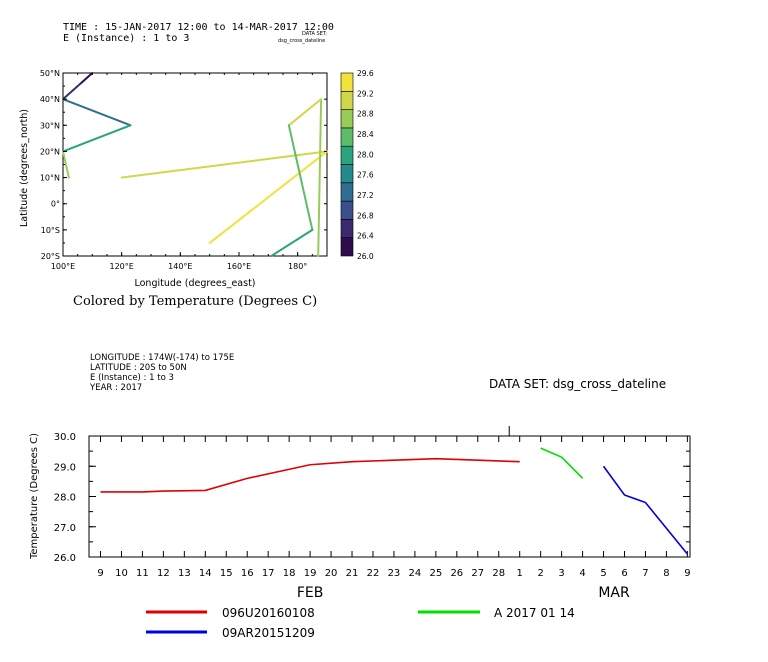 The image size is (768, 662). What do you see at coordinates (65, 467) in the screenshot?
I see `ts-y-tick-label-1: 29.0` at bounding box center [65, 467].